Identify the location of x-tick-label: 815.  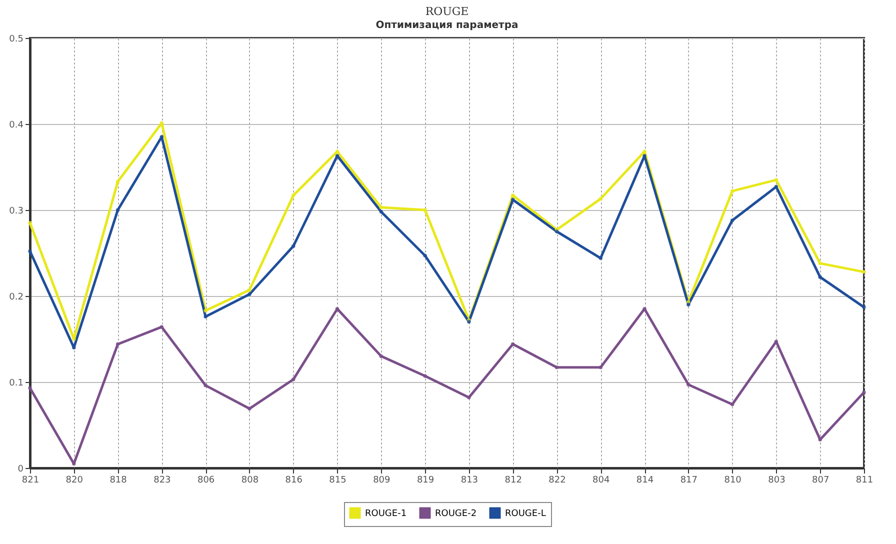
(337, 481).